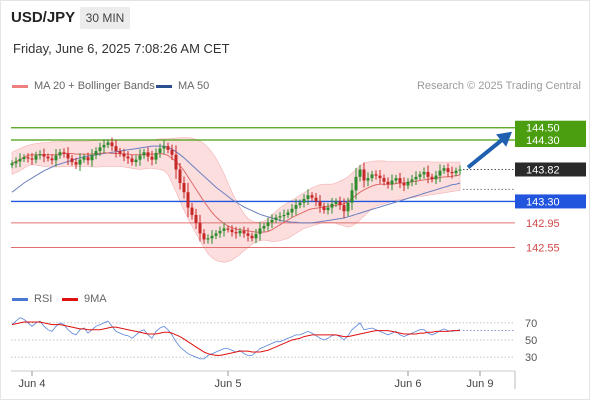 This screenshot has height=400, width=590. I want to click on x-tick-label: Jun 9, so click(480, 384).